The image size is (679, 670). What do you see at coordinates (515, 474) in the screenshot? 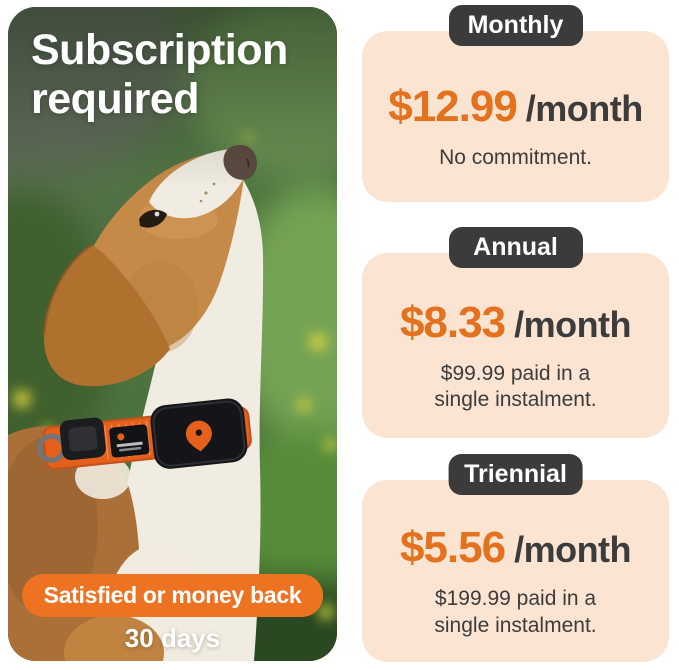
I see `plan-badge: Triennial` at bounding box center [515, 474].